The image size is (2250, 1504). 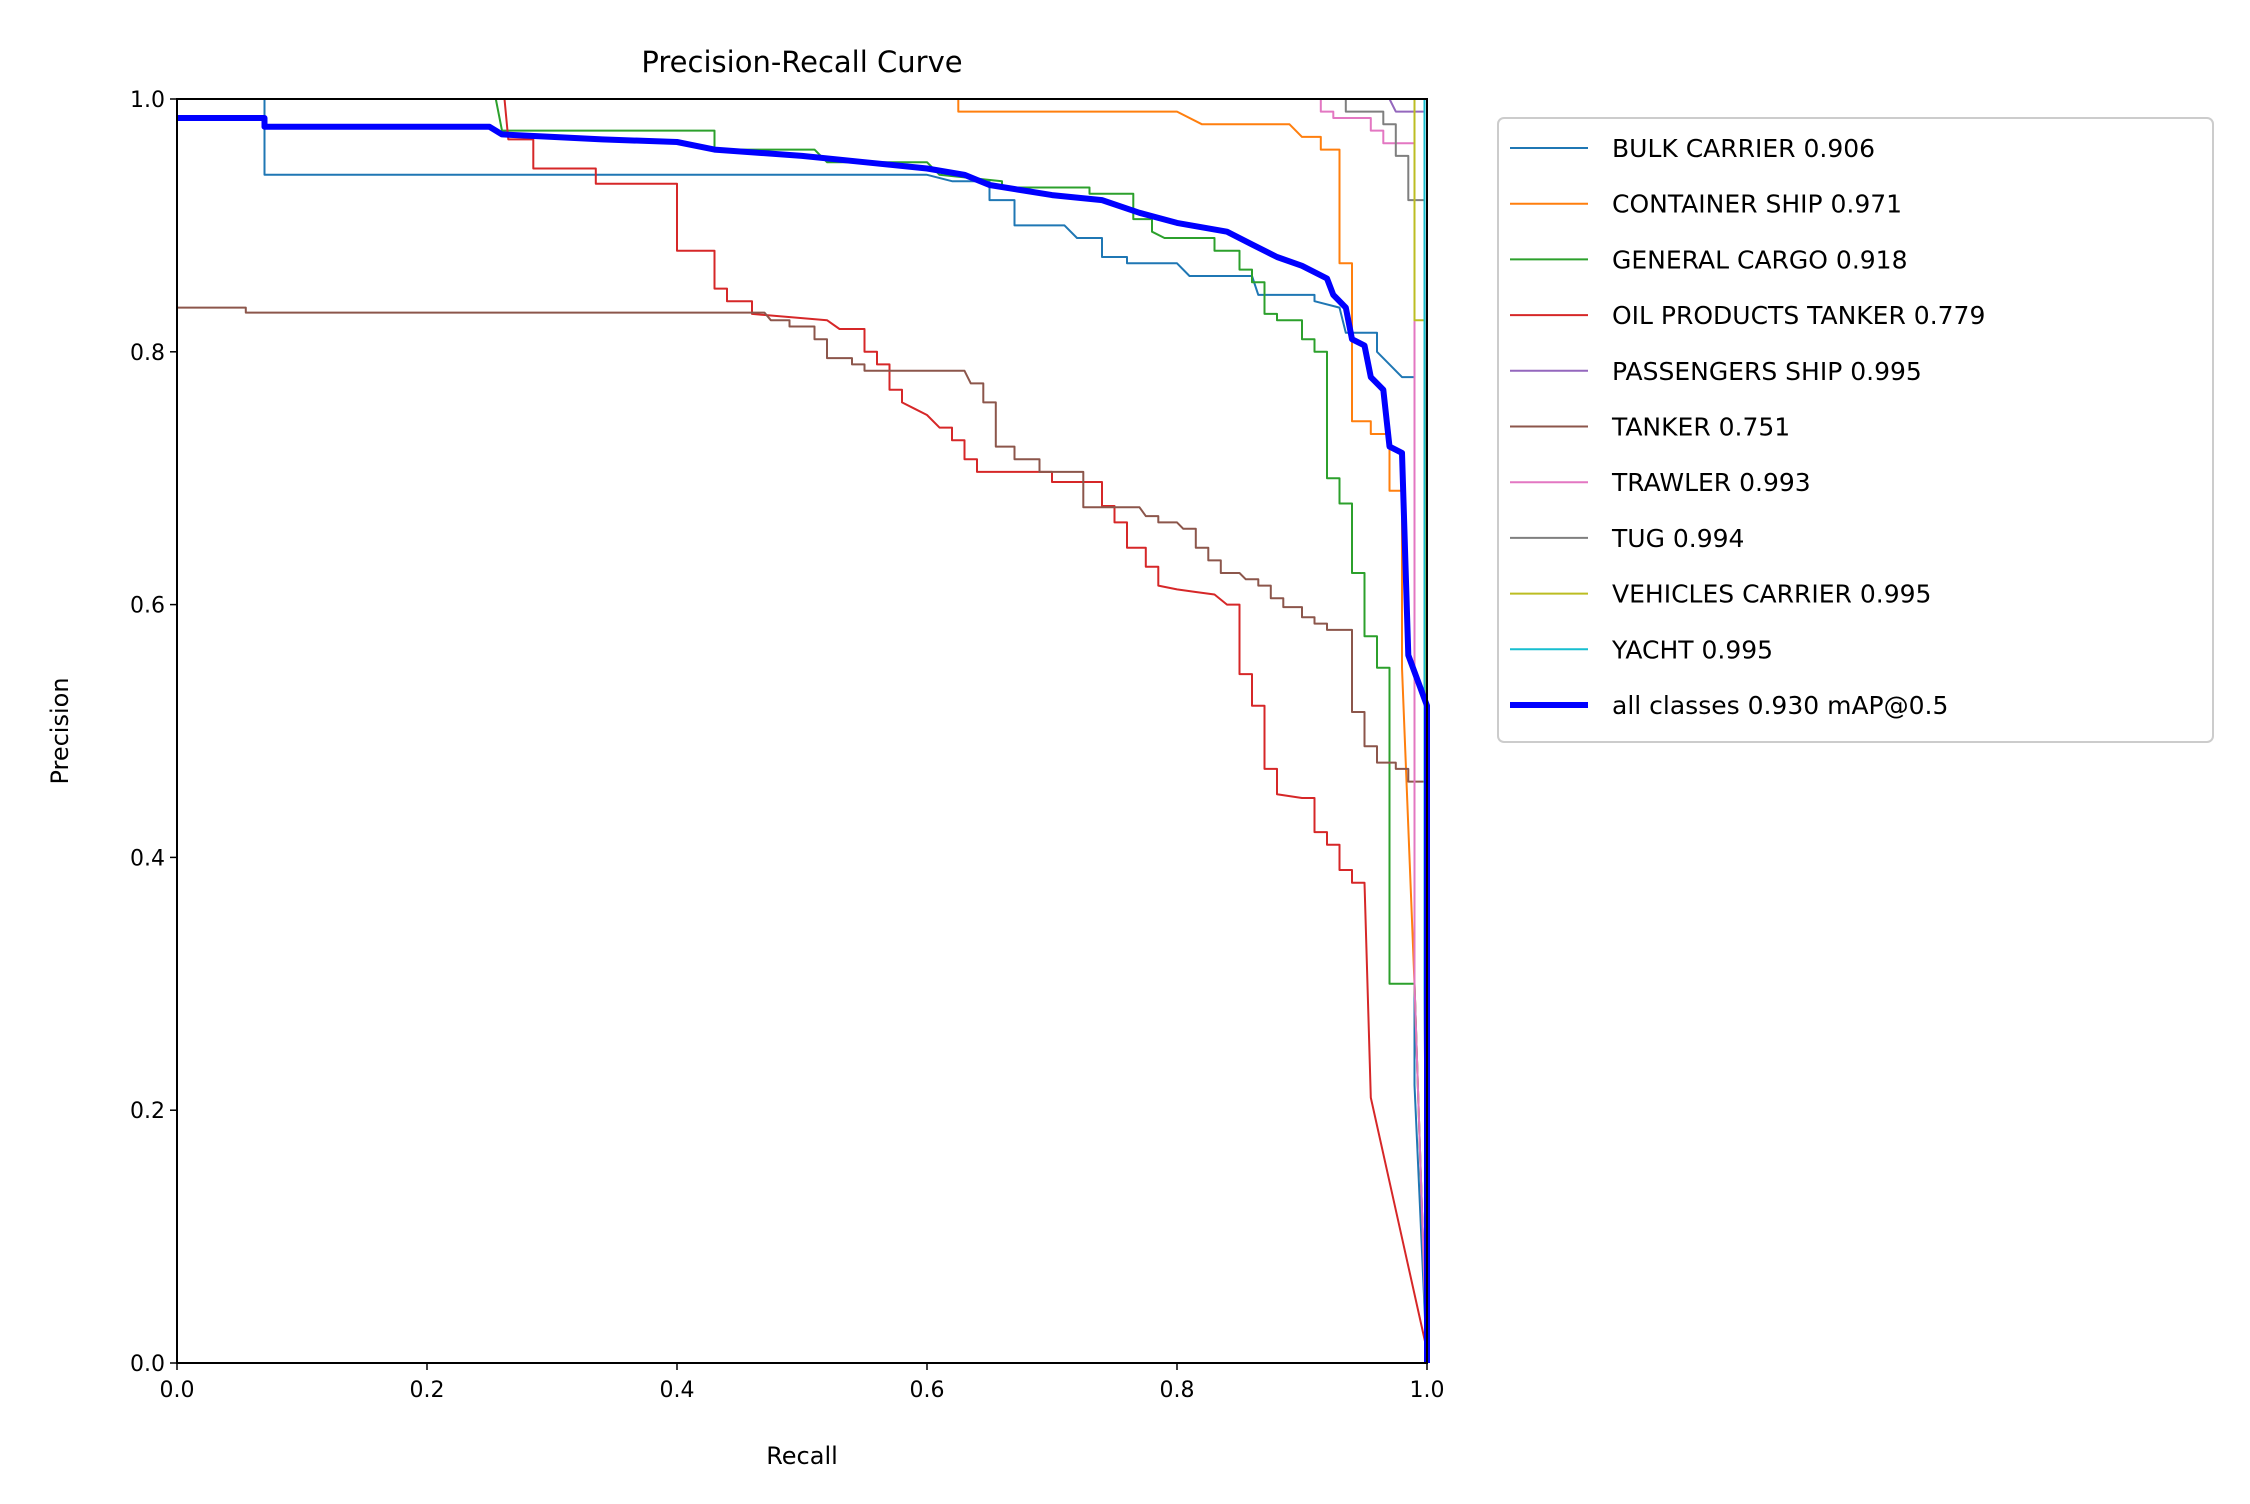 I want to click on y-axis-ticks: 0.0 0.2 0.4 0.6 0.8 1.0, so click(x=153, y=732).